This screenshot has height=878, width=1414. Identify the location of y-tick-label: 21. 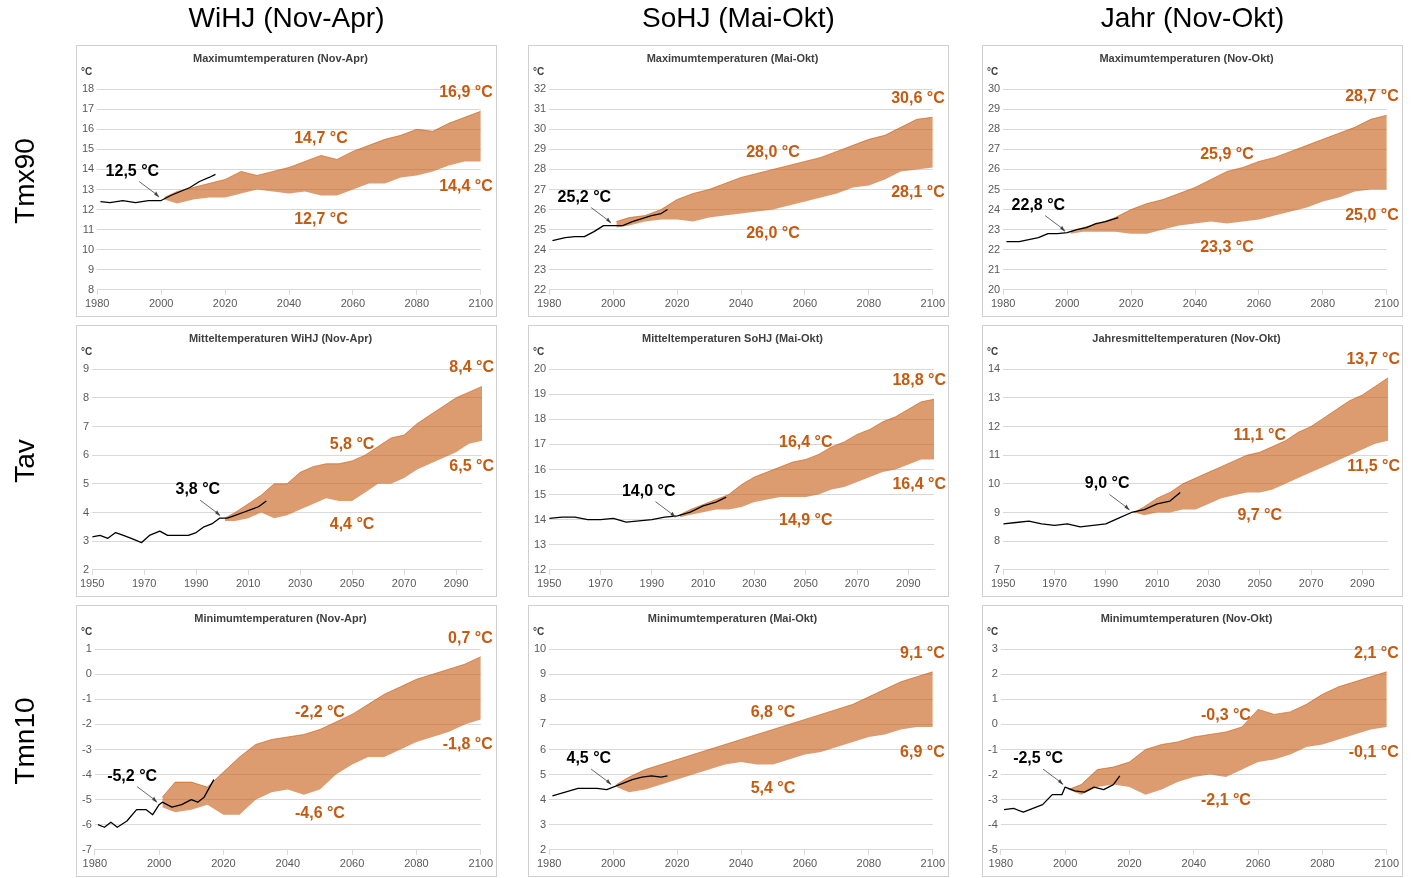
(994, 268).